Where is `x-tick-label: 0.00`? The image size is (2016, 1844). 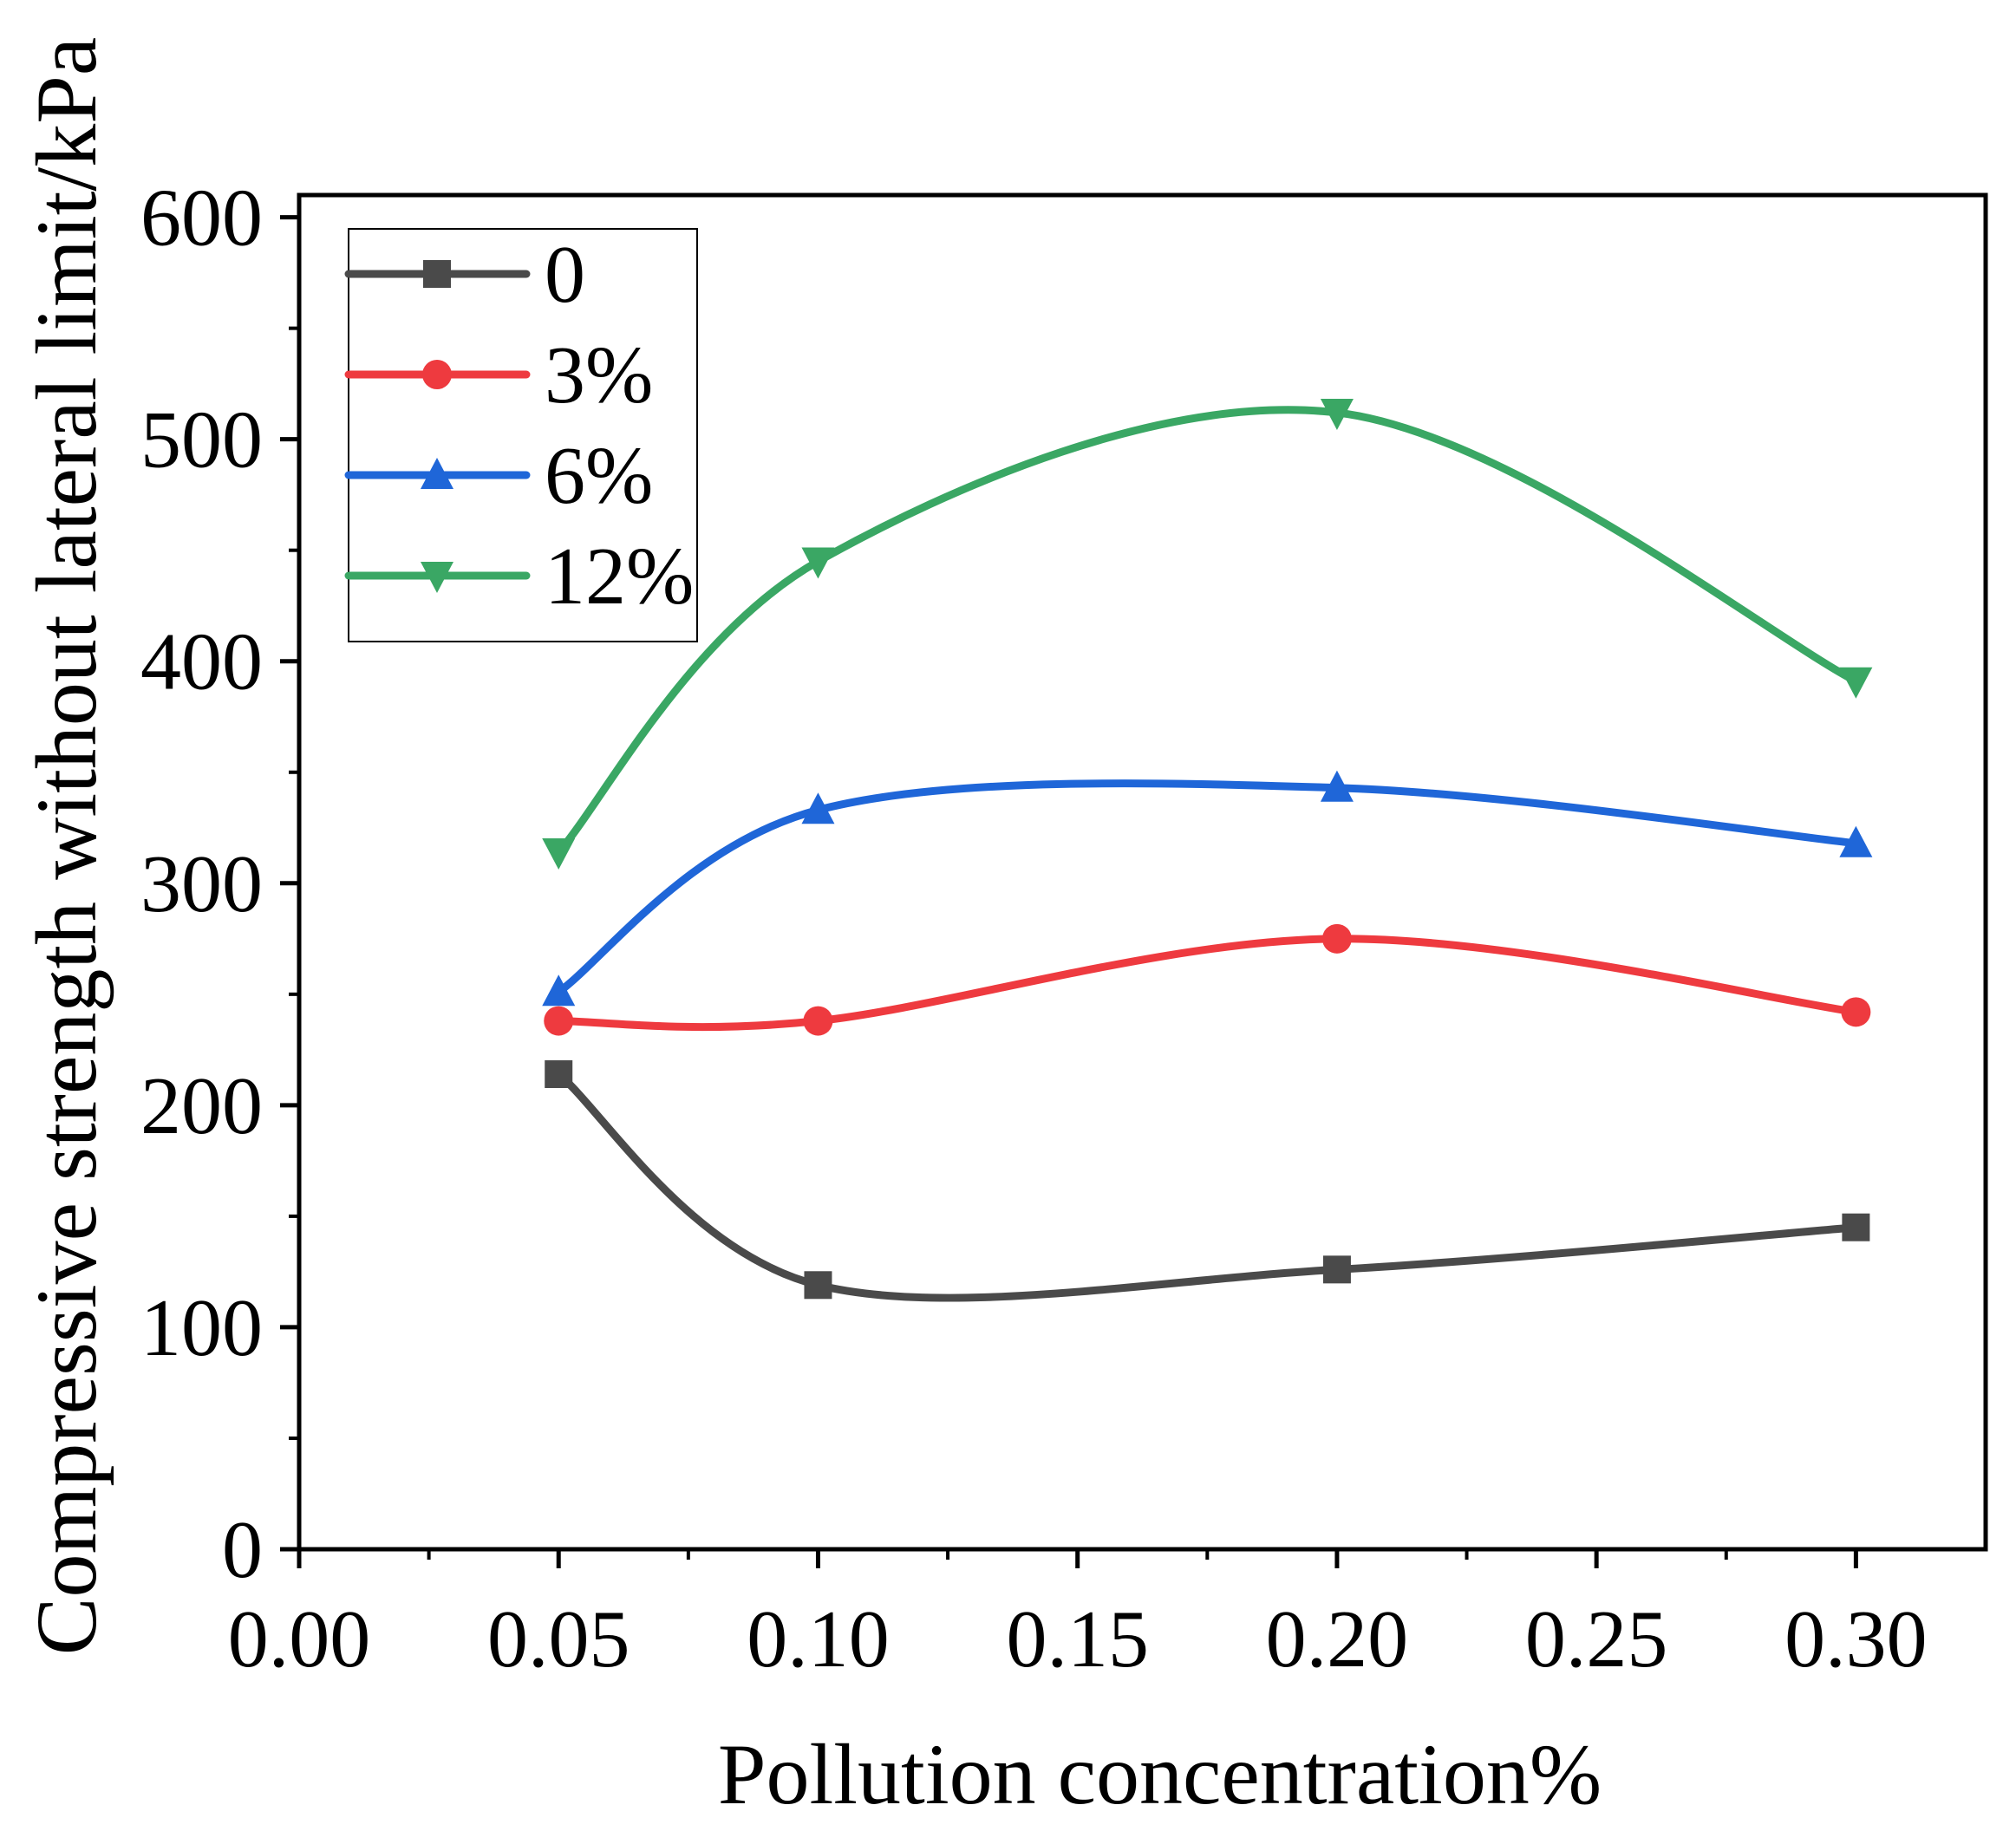 x-tick-label: 0.00 is located at coordinates (299, 1639).